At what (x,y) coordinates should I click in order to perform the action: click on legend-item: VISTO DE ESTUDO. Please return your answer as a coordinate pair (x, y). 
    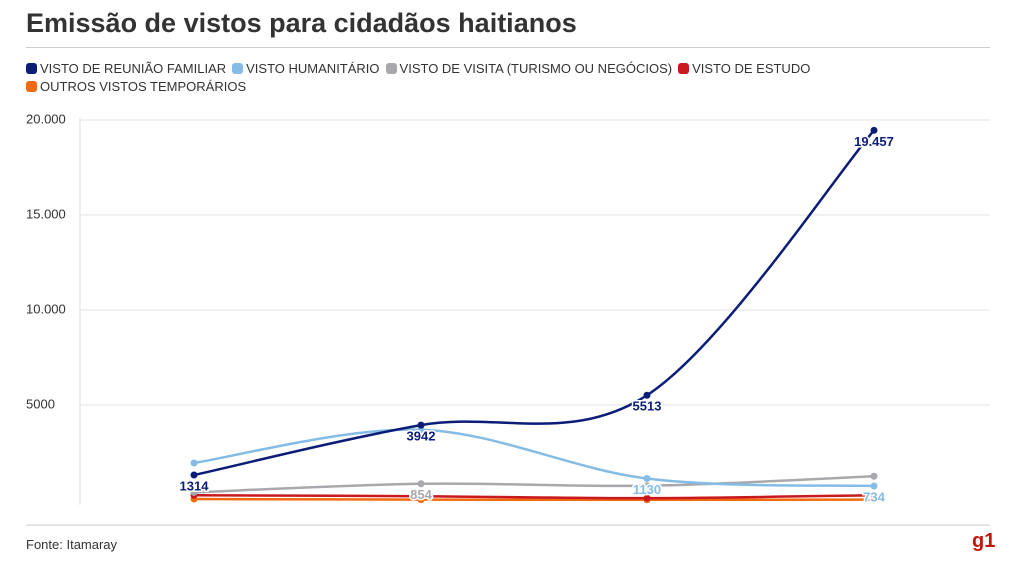
    Looking at the image, I should click on (744, 68).